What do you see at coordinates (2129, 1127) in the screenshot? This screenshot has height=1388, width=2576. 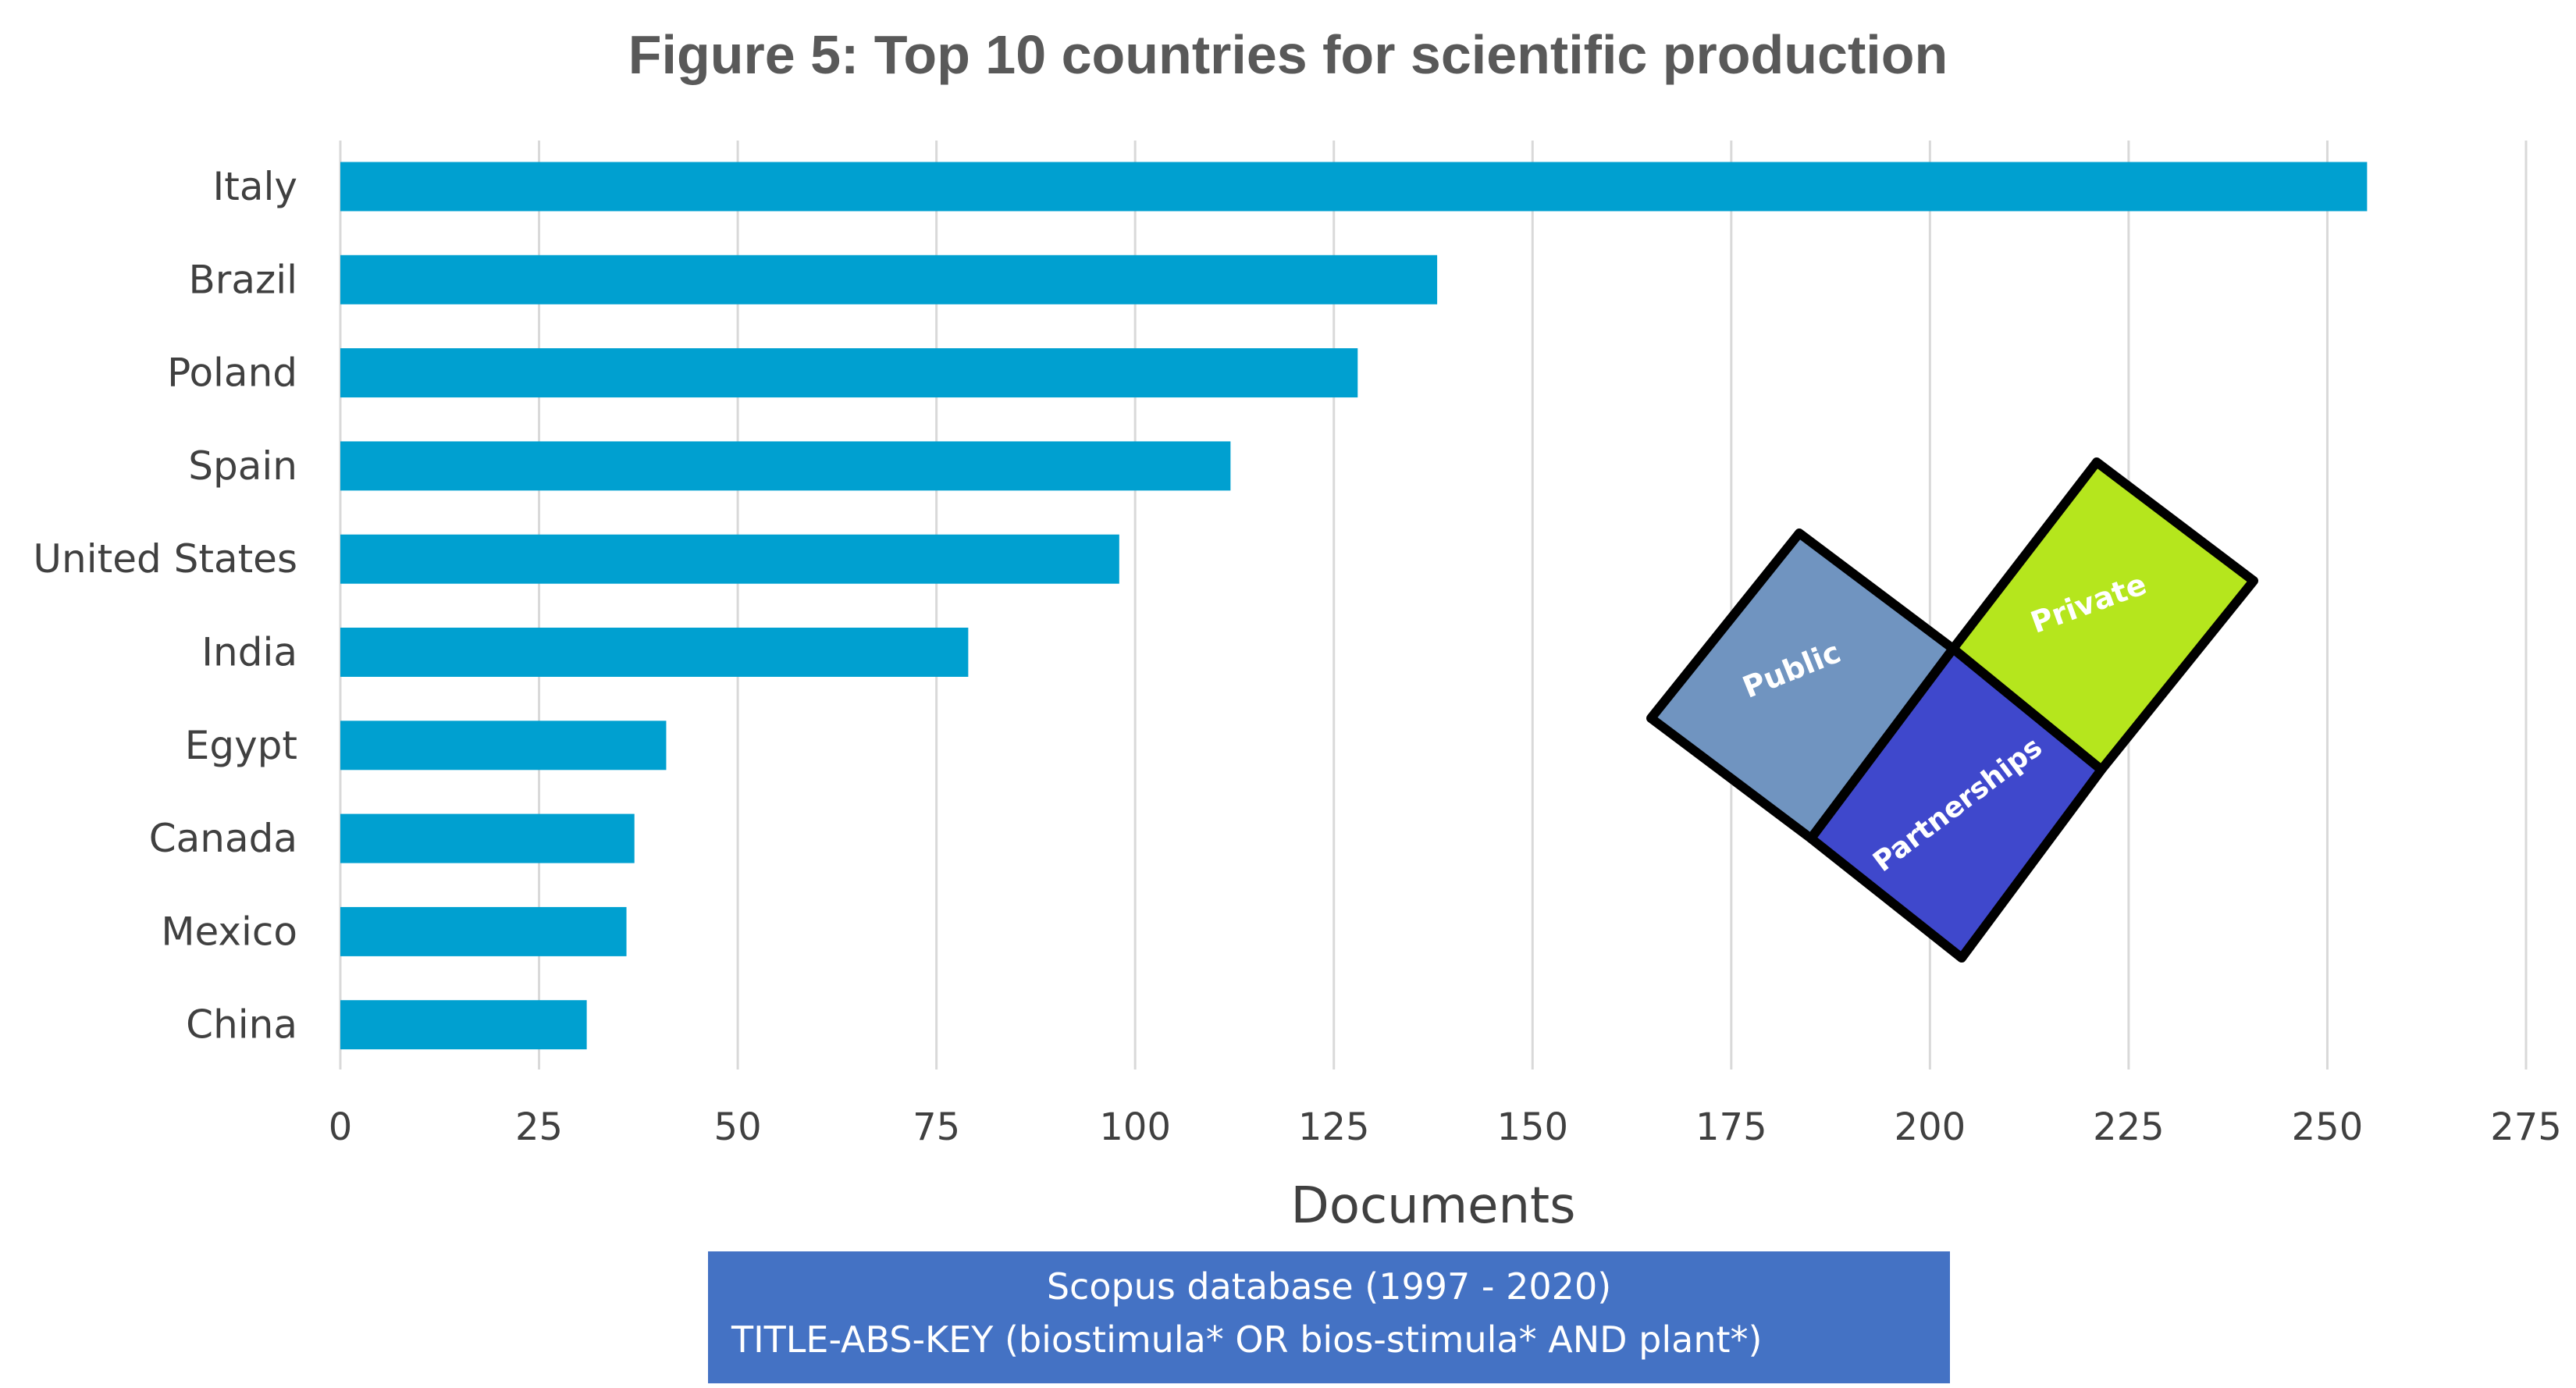 I see `x-tick-label: 225` at bounding box center [2129, 1127].